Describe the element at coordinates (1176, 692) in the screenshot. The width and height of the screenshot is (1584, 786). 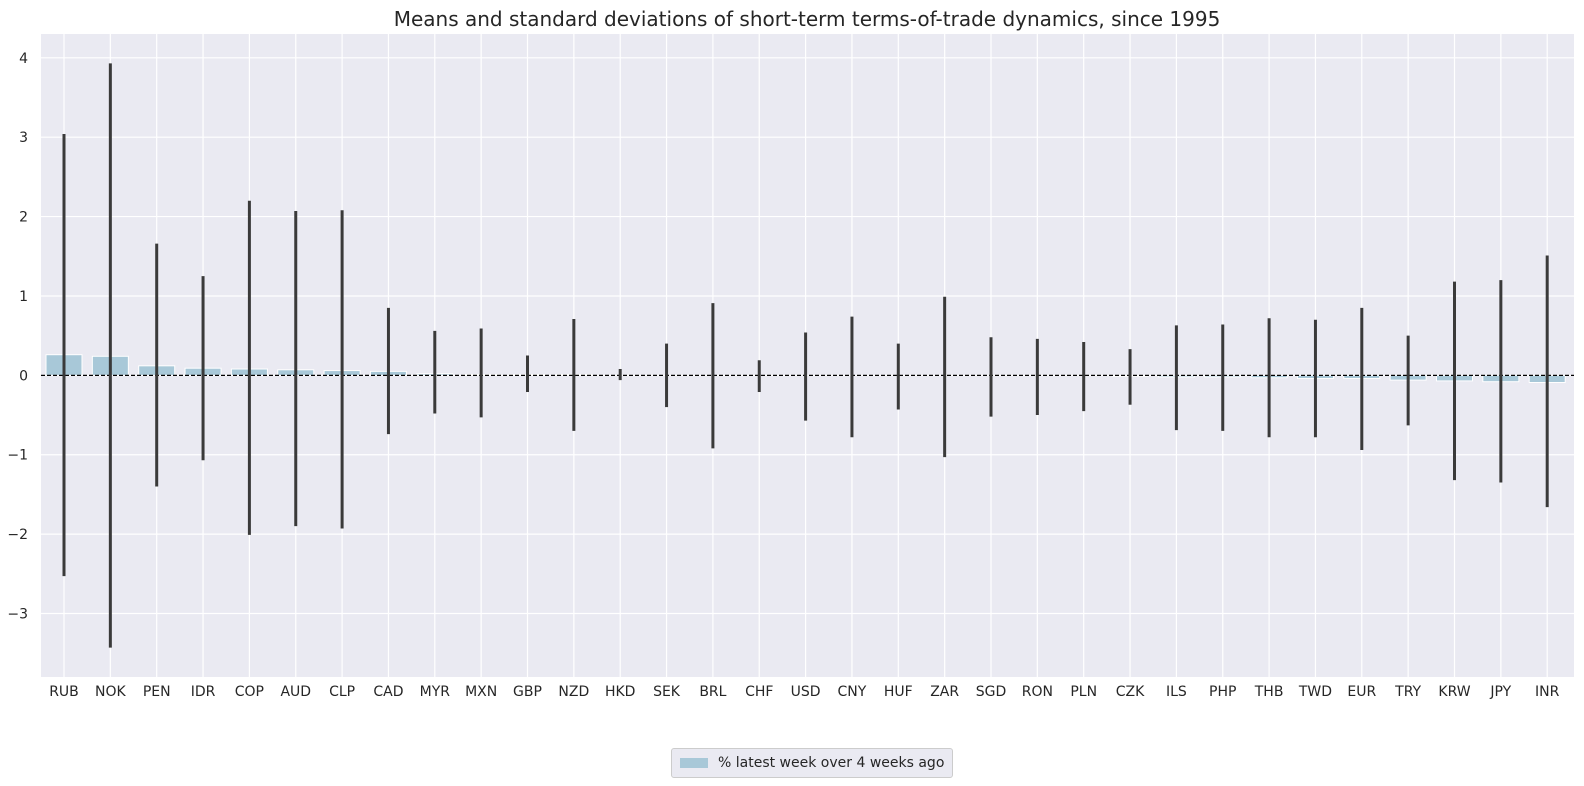
I see `x-tick-label: ILS` at that location.